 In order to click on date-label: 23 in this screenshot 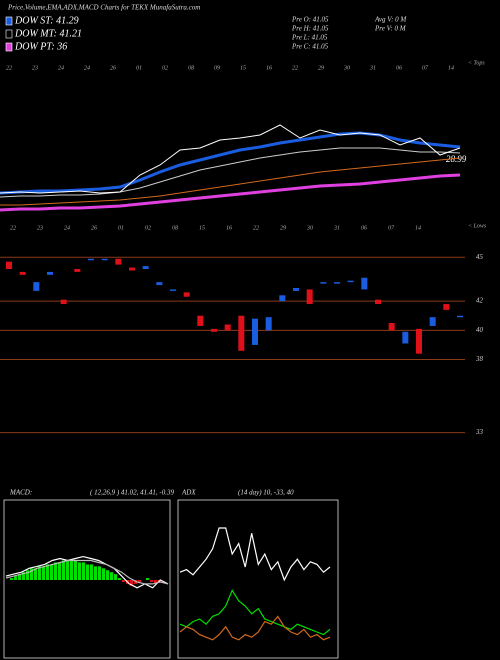, I will do `click(35, 68)`.